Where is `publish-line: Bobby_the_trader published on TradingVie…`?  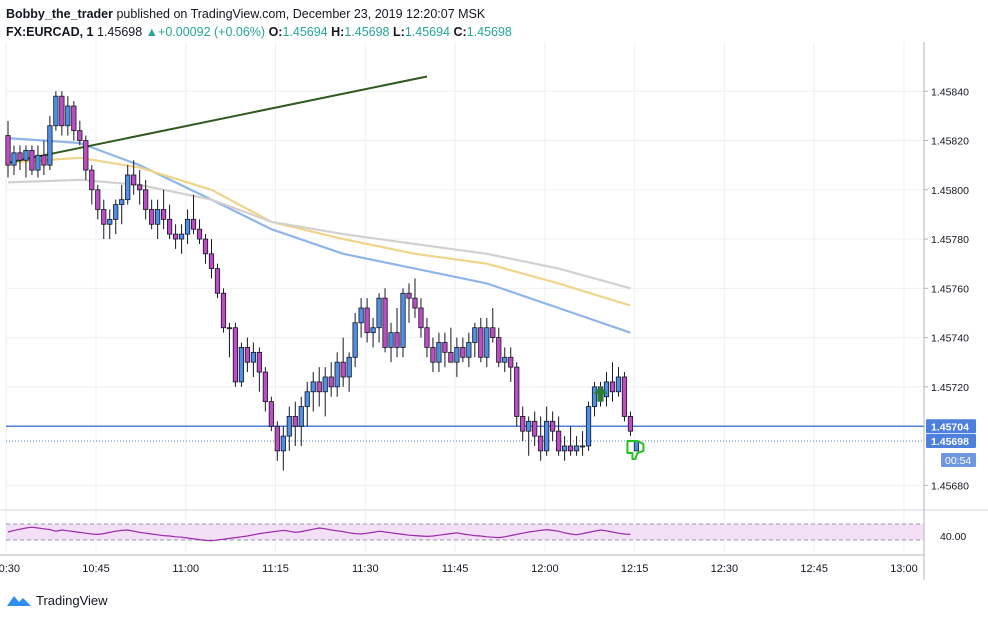 publish-line: Bobby_the_trader published on TradingVie… is located at coordinates (486, 14).